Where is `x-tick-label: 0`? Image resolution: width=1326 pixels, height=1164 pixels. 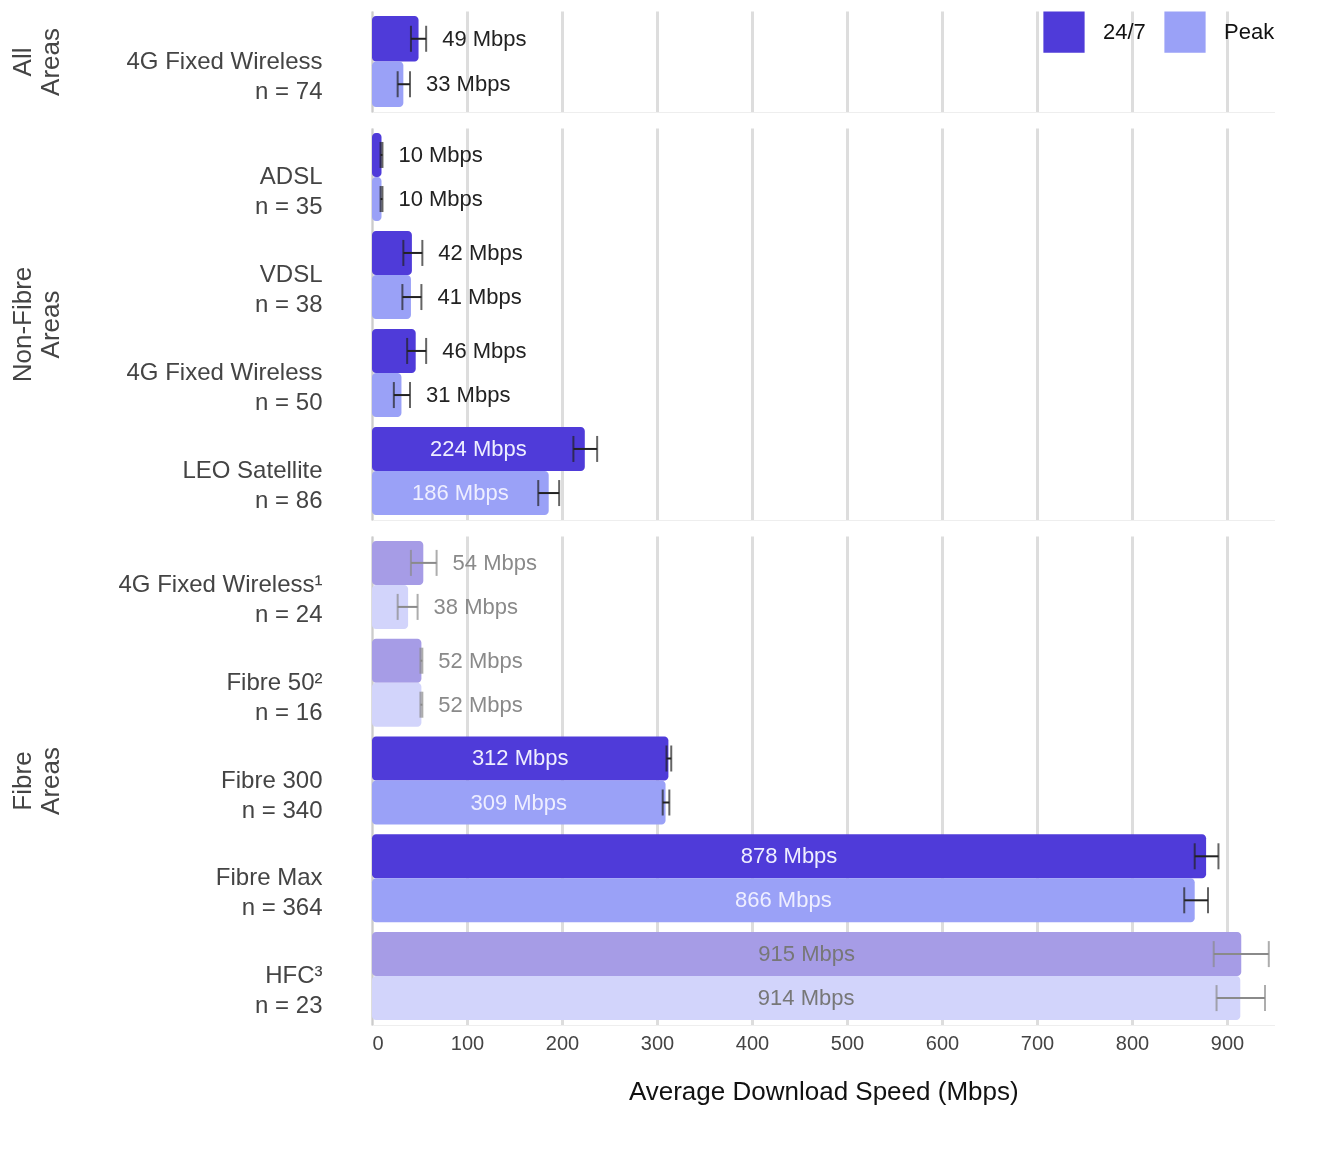 x-tick-label: 0 is located at coordinates (378, 1042).